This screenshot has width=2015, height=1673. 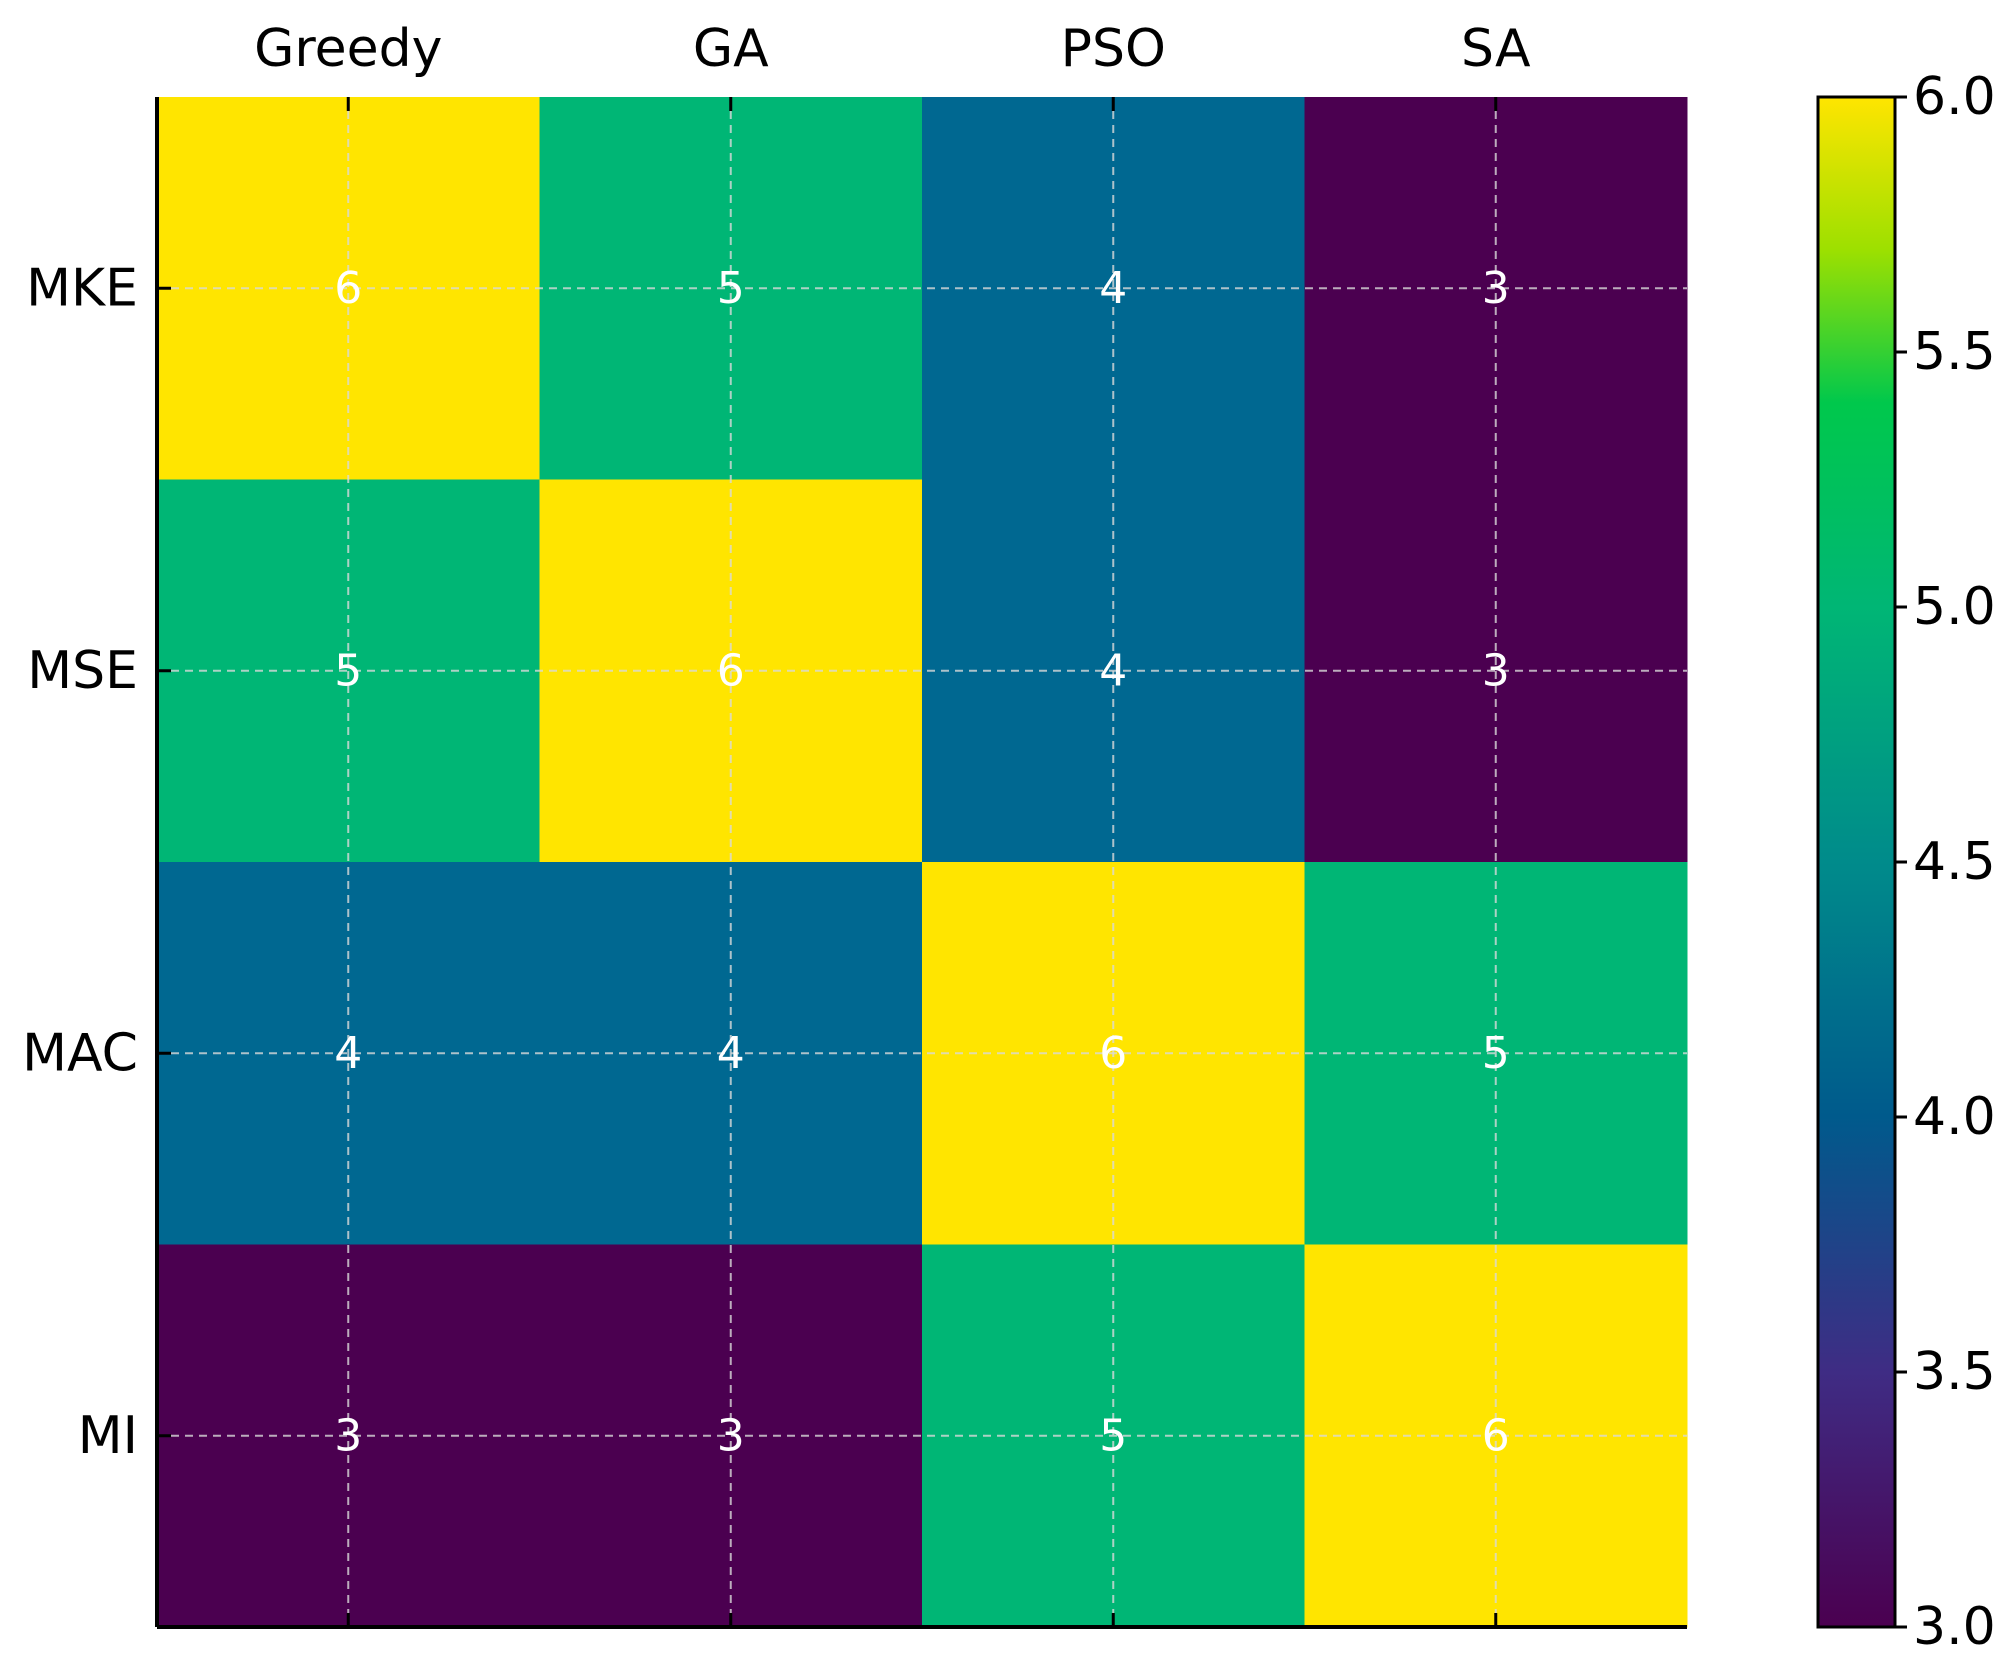 What do you see at coordinates (1954, 607) in the screenshot?
I see `colorbar-tick-label: 5.0` at bounding box center [1954, 607].